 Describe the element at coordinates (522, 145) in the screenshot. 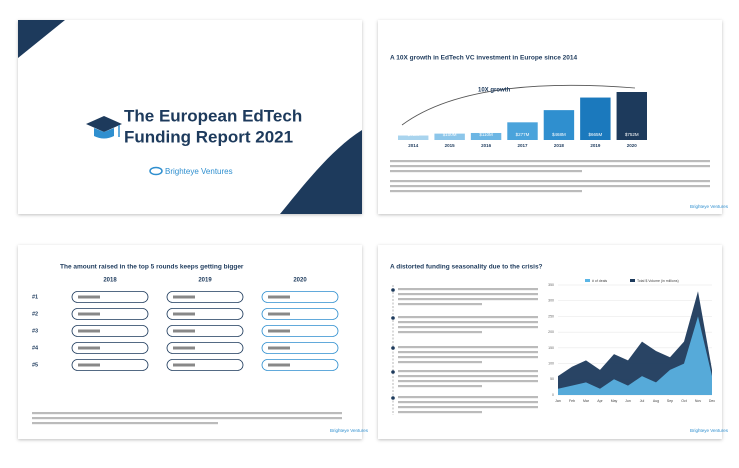

I see `x-tick-label: 2017` at that location.